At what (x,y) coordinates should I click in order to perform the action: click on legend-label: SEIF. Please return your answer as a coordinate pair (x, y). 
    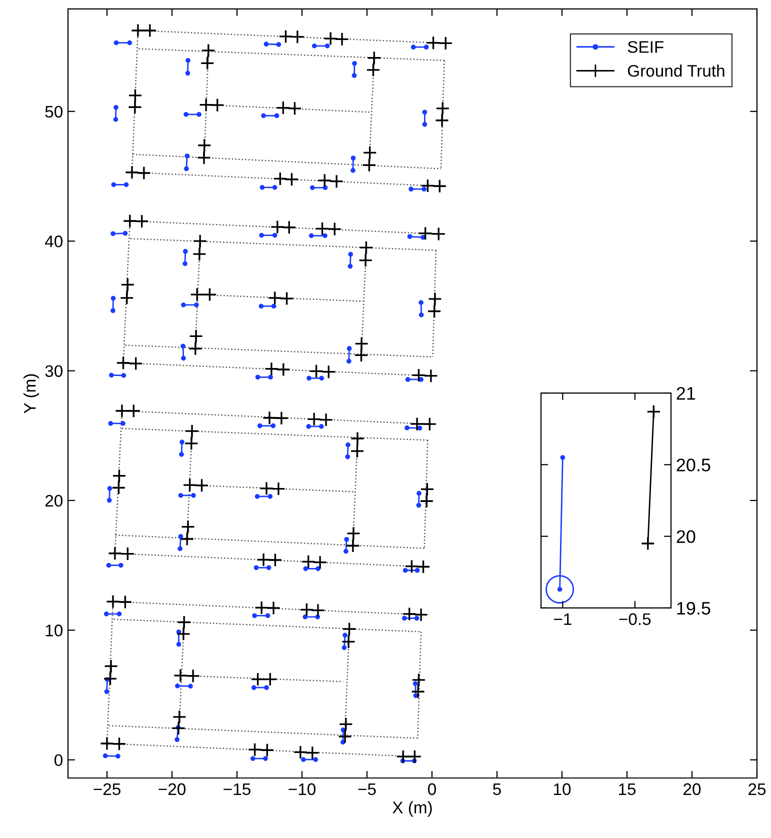
    Looking at the image, I should click on (646, 47).